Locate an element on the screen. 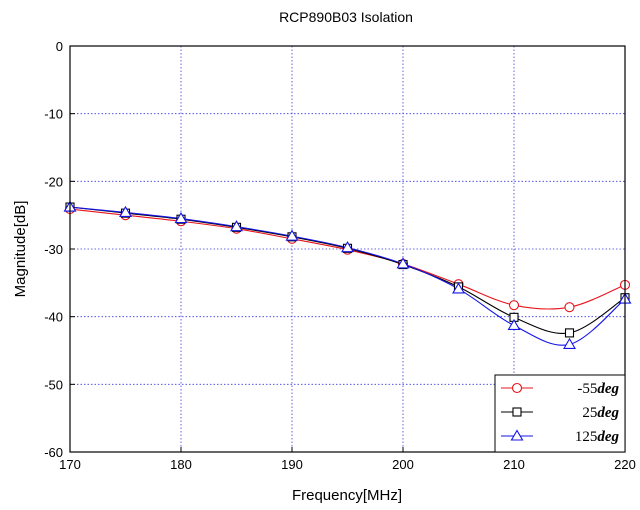 Image resolution: width=640 pixels, height=510 pixels. legend-label-0: -55deg is located at coordinates (598, 389).